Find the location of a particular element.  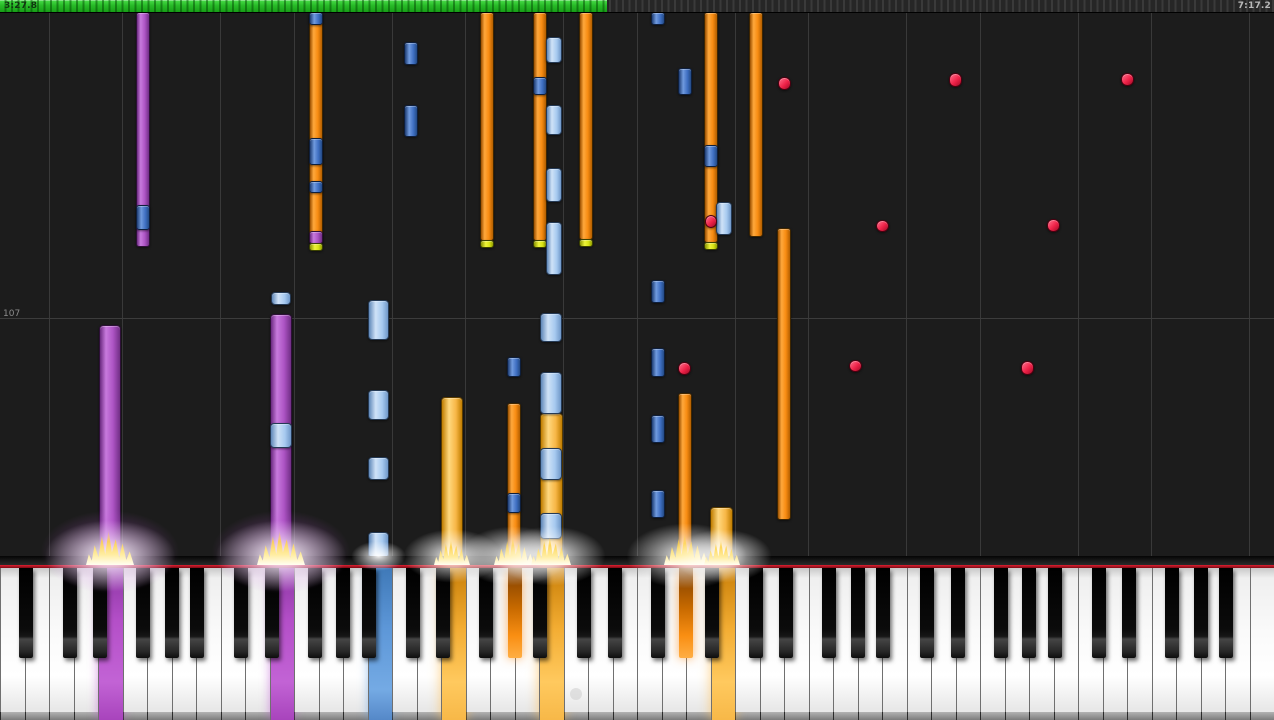

piano-key-As5 is located at coordinates (883, 613).